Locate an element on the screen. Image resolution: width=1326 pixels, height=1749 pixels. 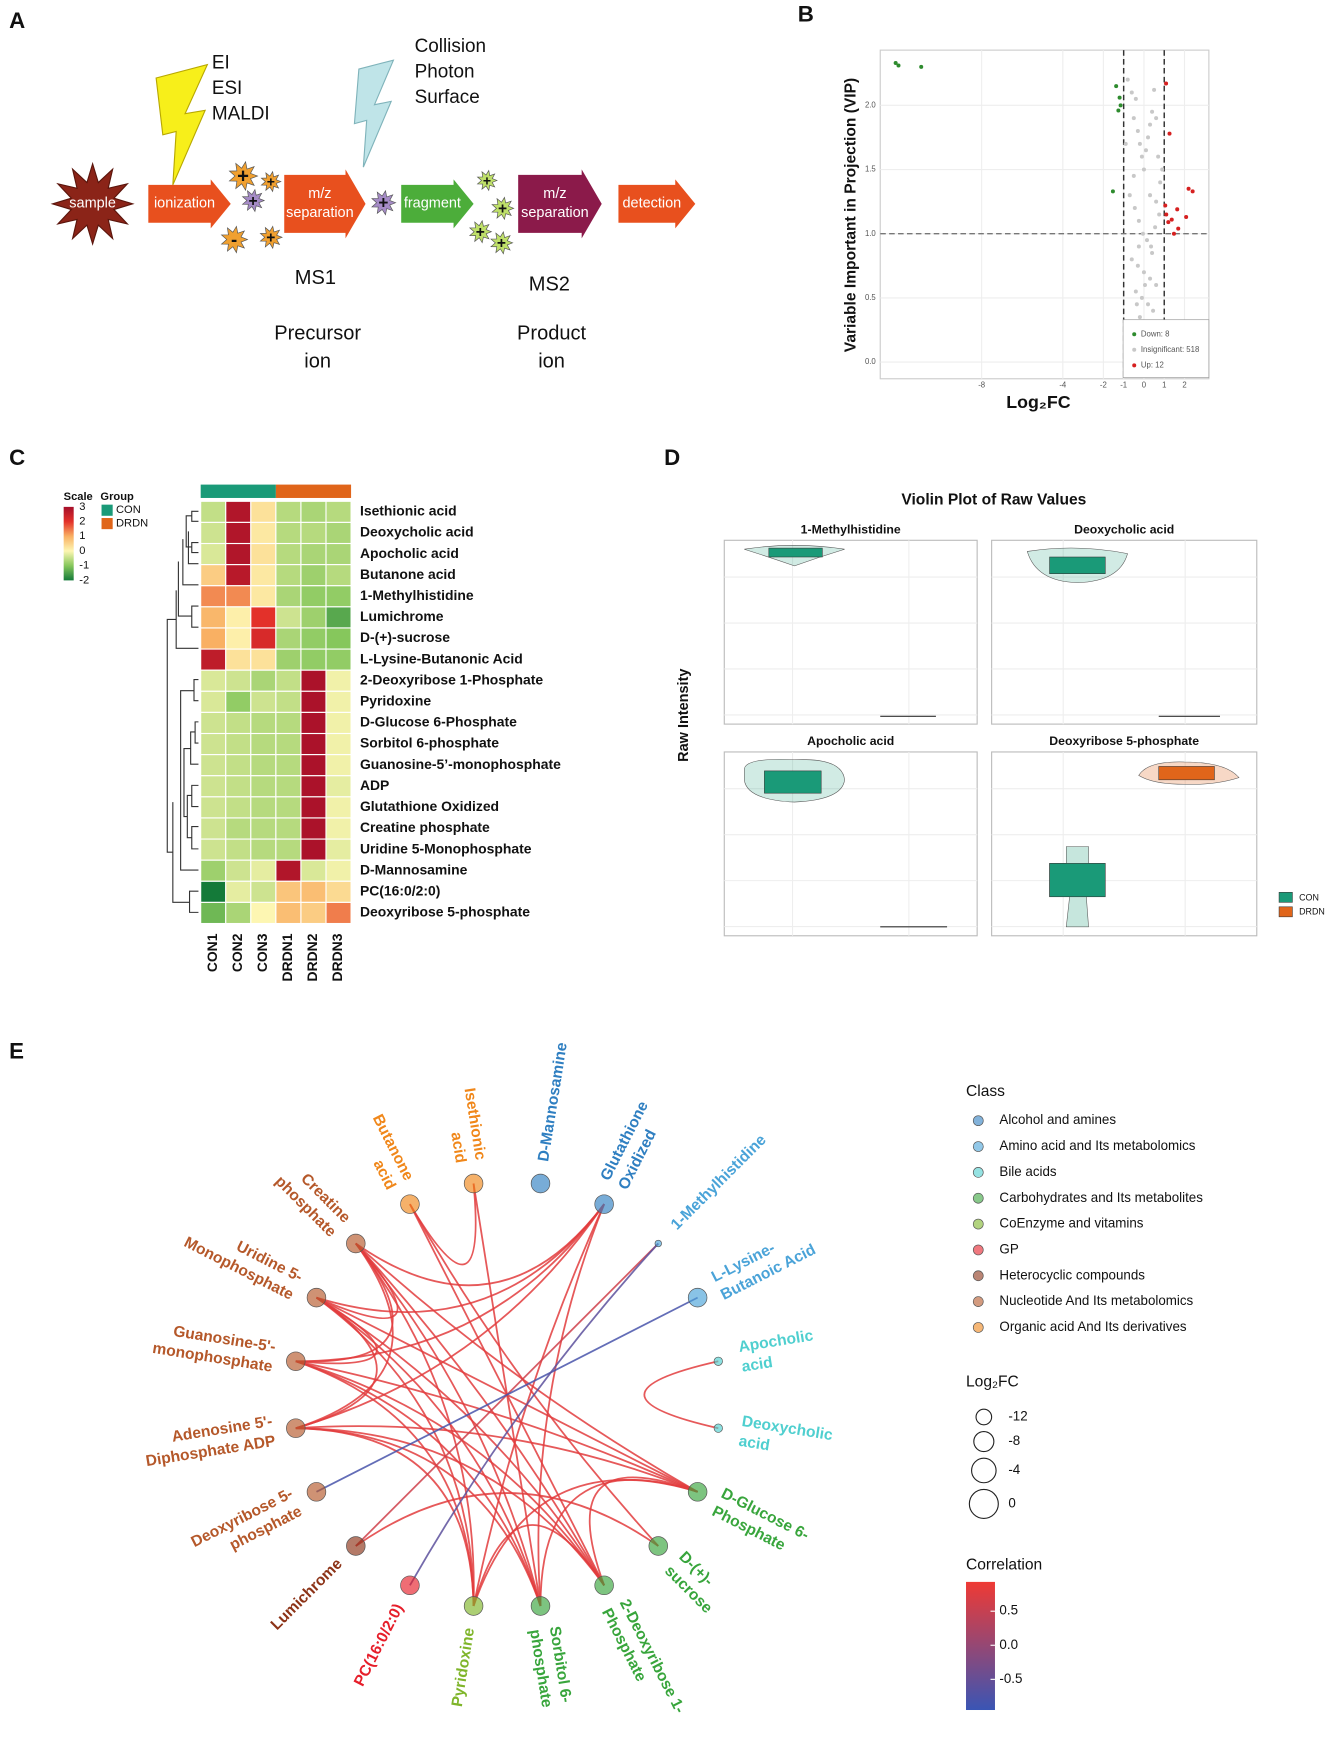
dissociation-method: Surface is located at coordinates (447, 97).